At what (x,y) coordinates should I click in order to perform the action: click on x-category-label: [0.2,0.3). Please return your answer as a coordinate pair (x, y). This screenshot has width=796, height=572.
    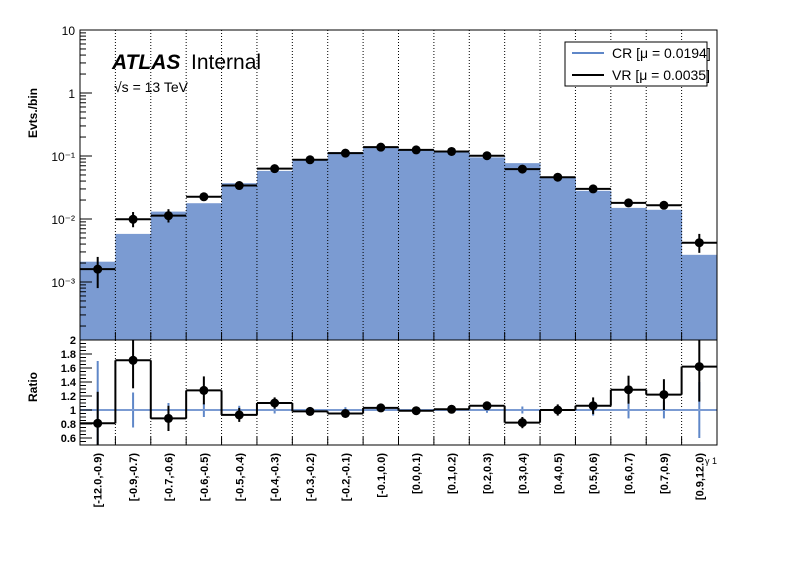
    Looking at the image, I should click on (488, 473).